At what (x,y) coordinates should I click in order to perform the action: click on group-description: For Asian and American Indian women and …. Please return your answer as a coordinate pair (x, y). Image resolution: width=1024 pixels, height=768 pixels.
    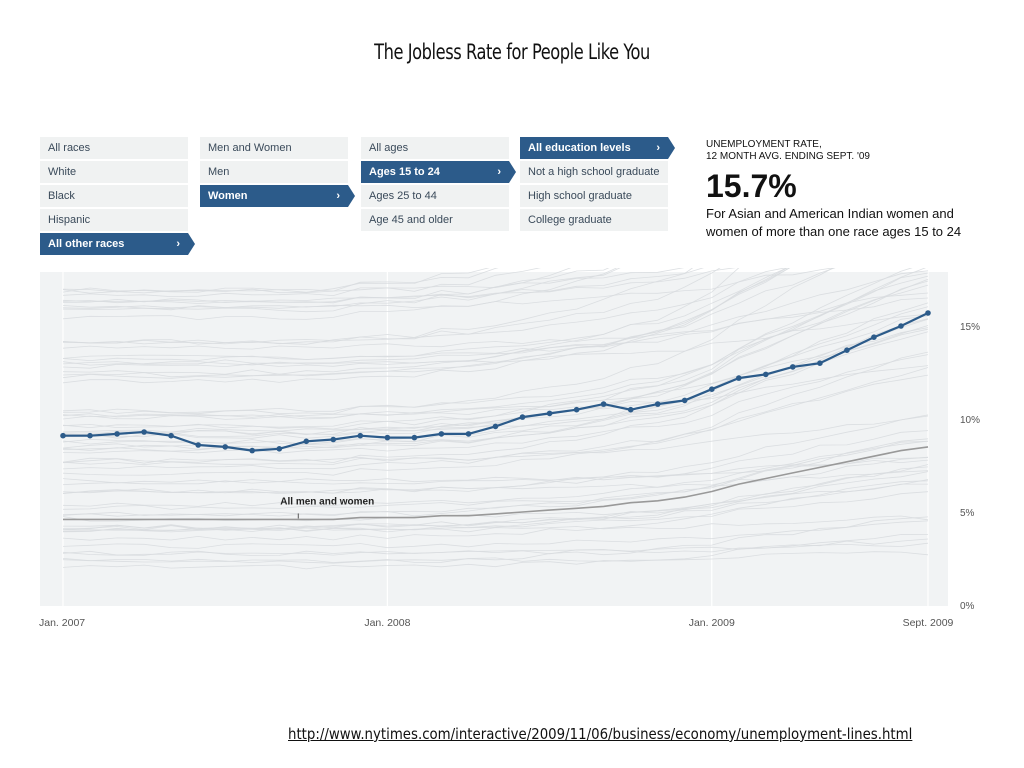
    Looking at the image, I should click on (834, 222).